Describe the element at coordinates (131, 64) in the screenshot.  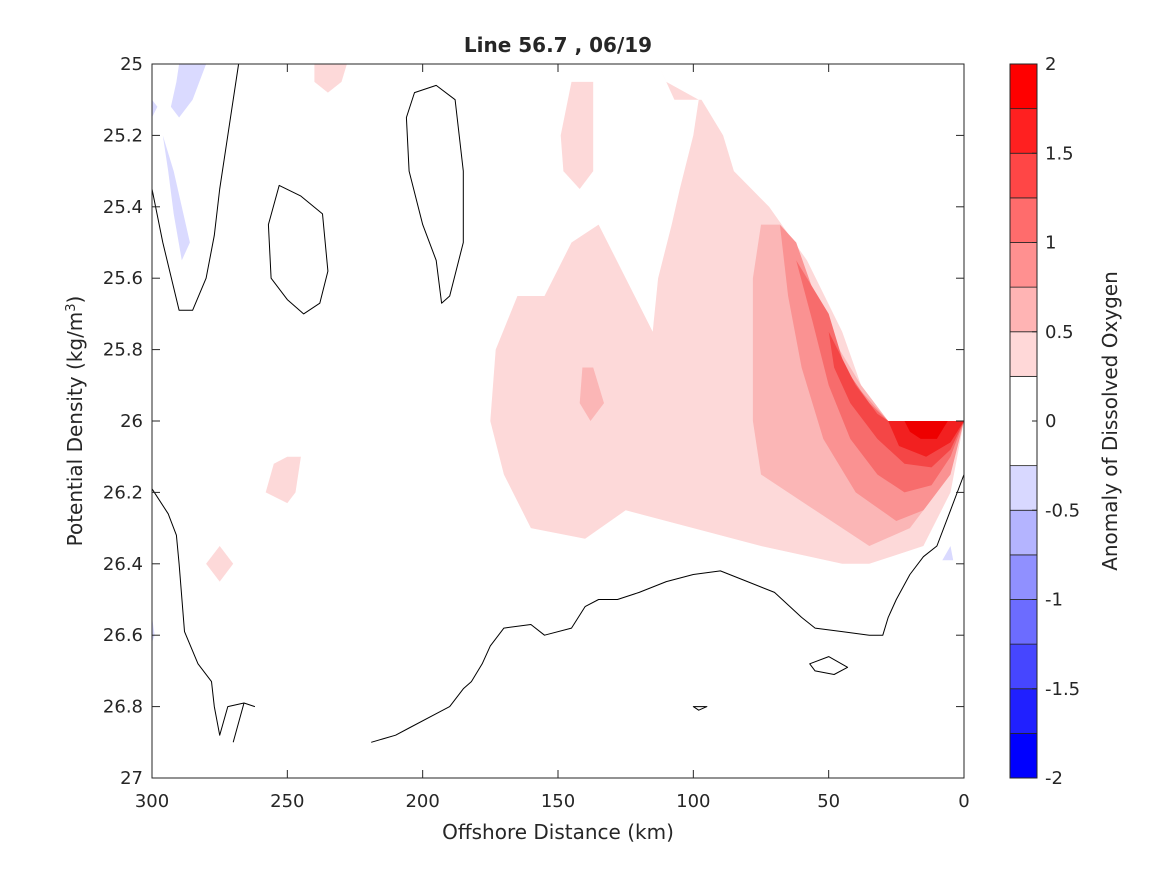
I see `y-tick-label: 25` at that location.